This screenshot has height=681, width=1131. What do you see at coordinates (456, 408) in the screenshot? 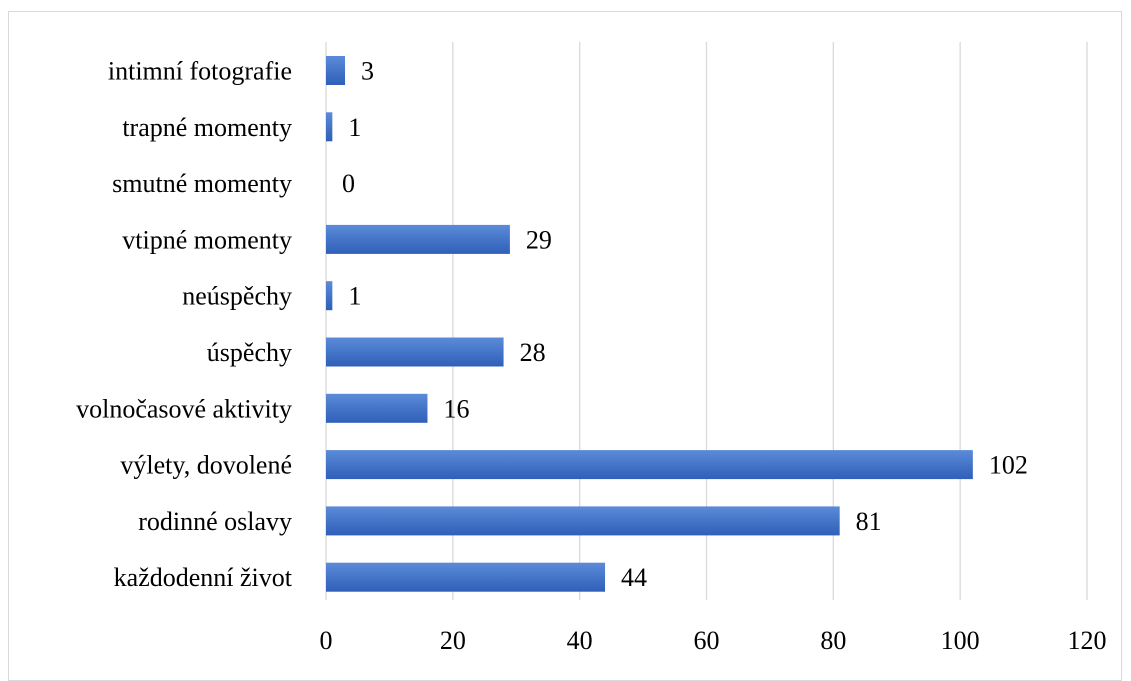
I see `data-label: 16` at bounding box center [456, 408].